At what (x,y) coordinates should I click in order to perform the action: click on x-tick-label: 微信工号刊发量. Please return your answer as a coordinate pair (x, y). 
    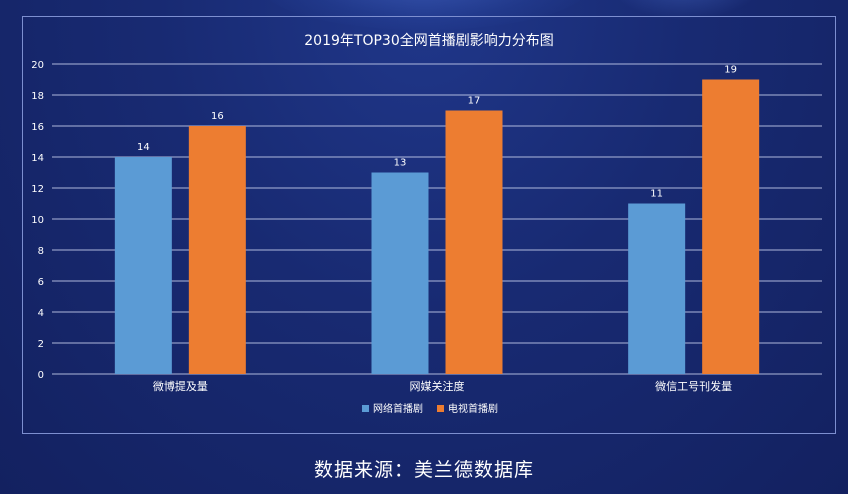
    Looking at the image, I should click on (693, 386).